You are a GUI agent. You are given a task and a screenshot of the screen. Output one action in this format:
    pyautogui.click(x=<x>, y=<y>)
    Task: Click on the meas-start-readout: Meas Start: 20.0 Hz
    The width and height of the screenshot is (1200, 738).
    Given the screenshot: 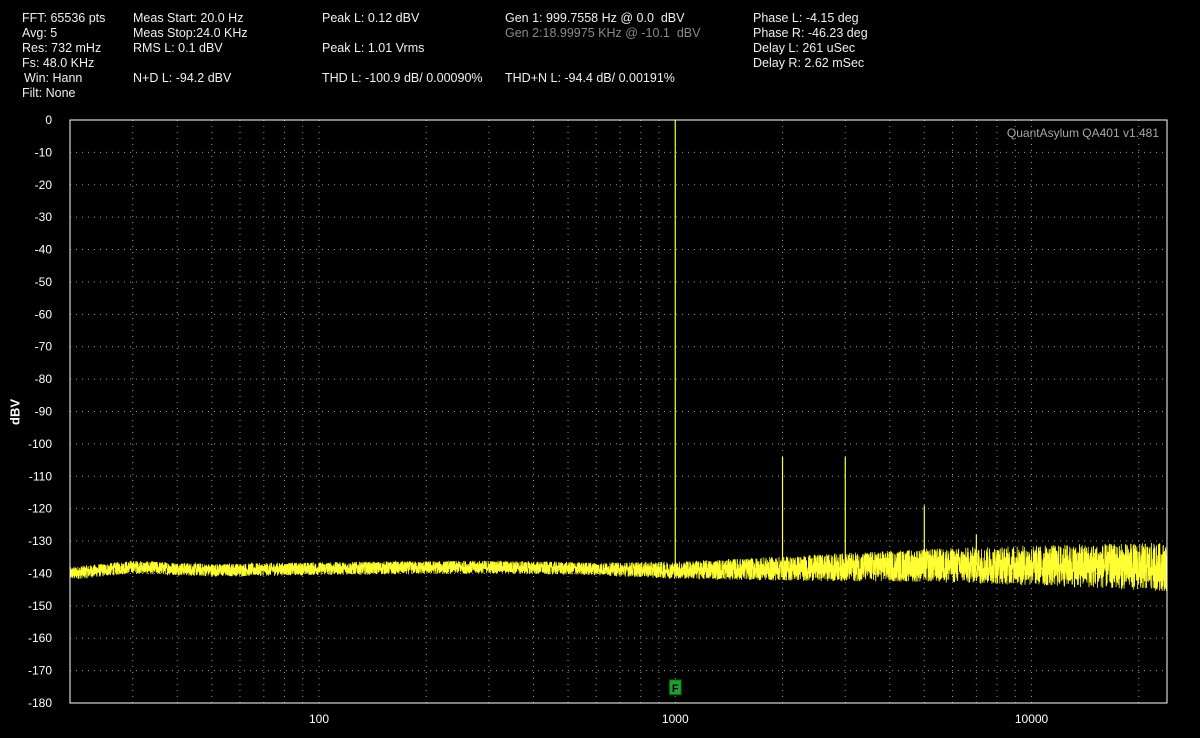 What is the action you would take?
    pyautogui.click(x=188, y=18)
    